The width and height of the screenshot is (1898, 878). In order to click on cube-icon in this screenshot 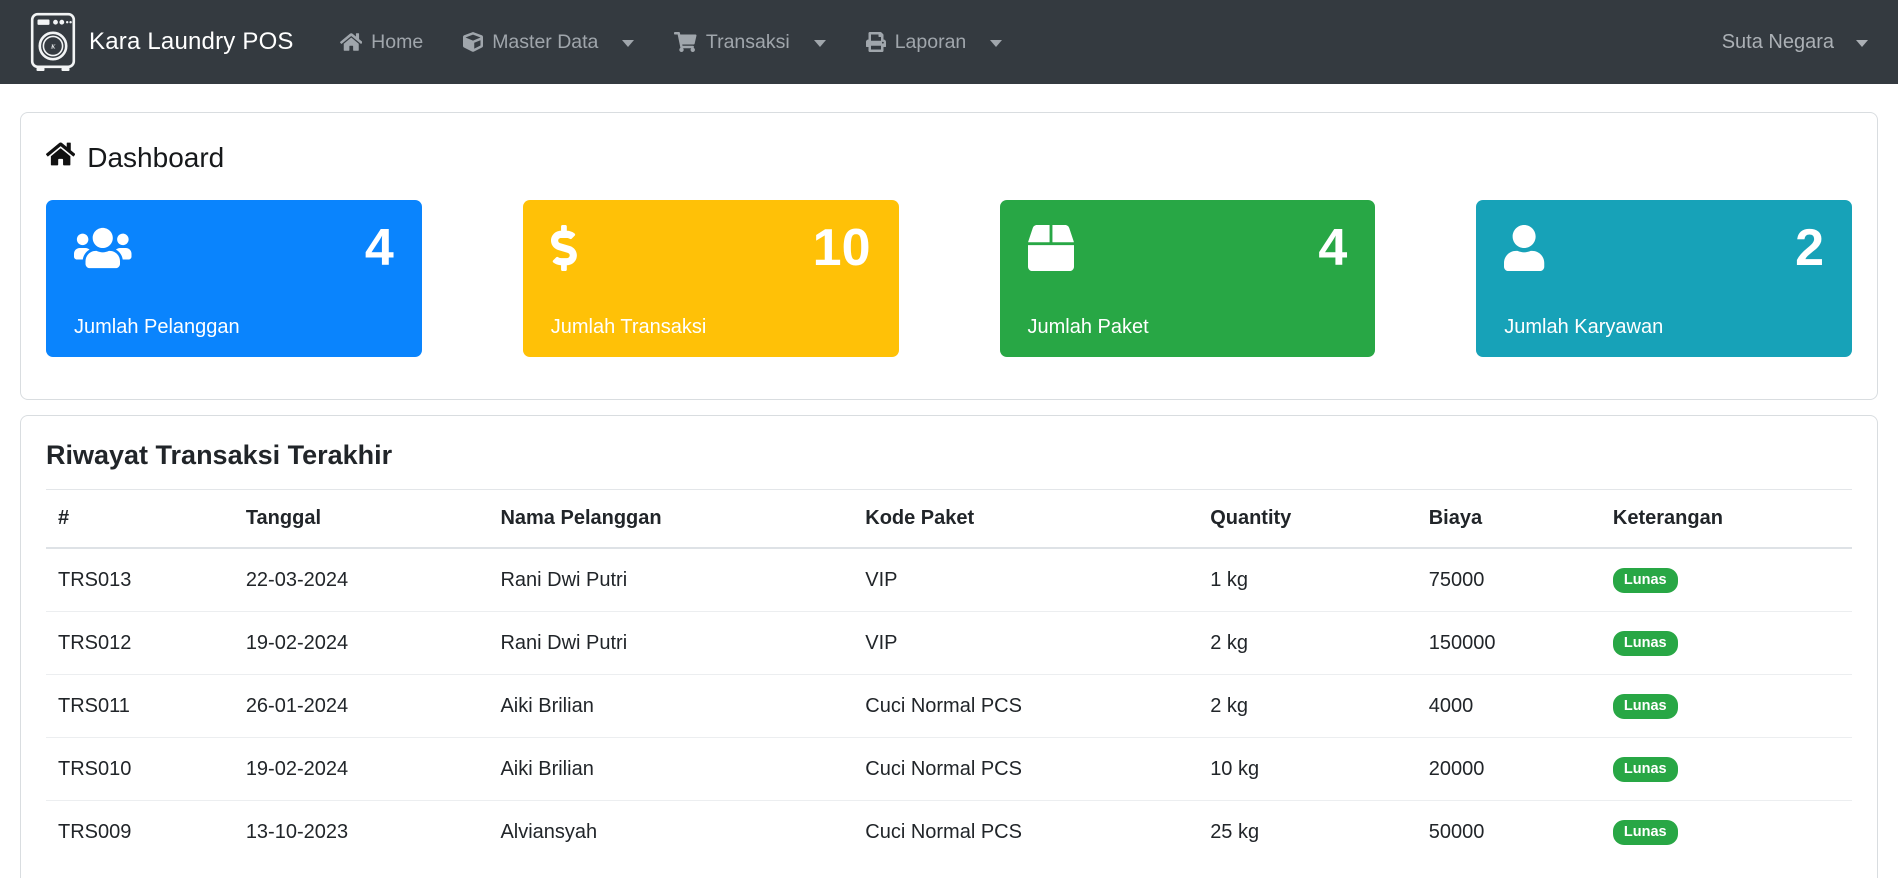, I will do `click(473, 42)`.